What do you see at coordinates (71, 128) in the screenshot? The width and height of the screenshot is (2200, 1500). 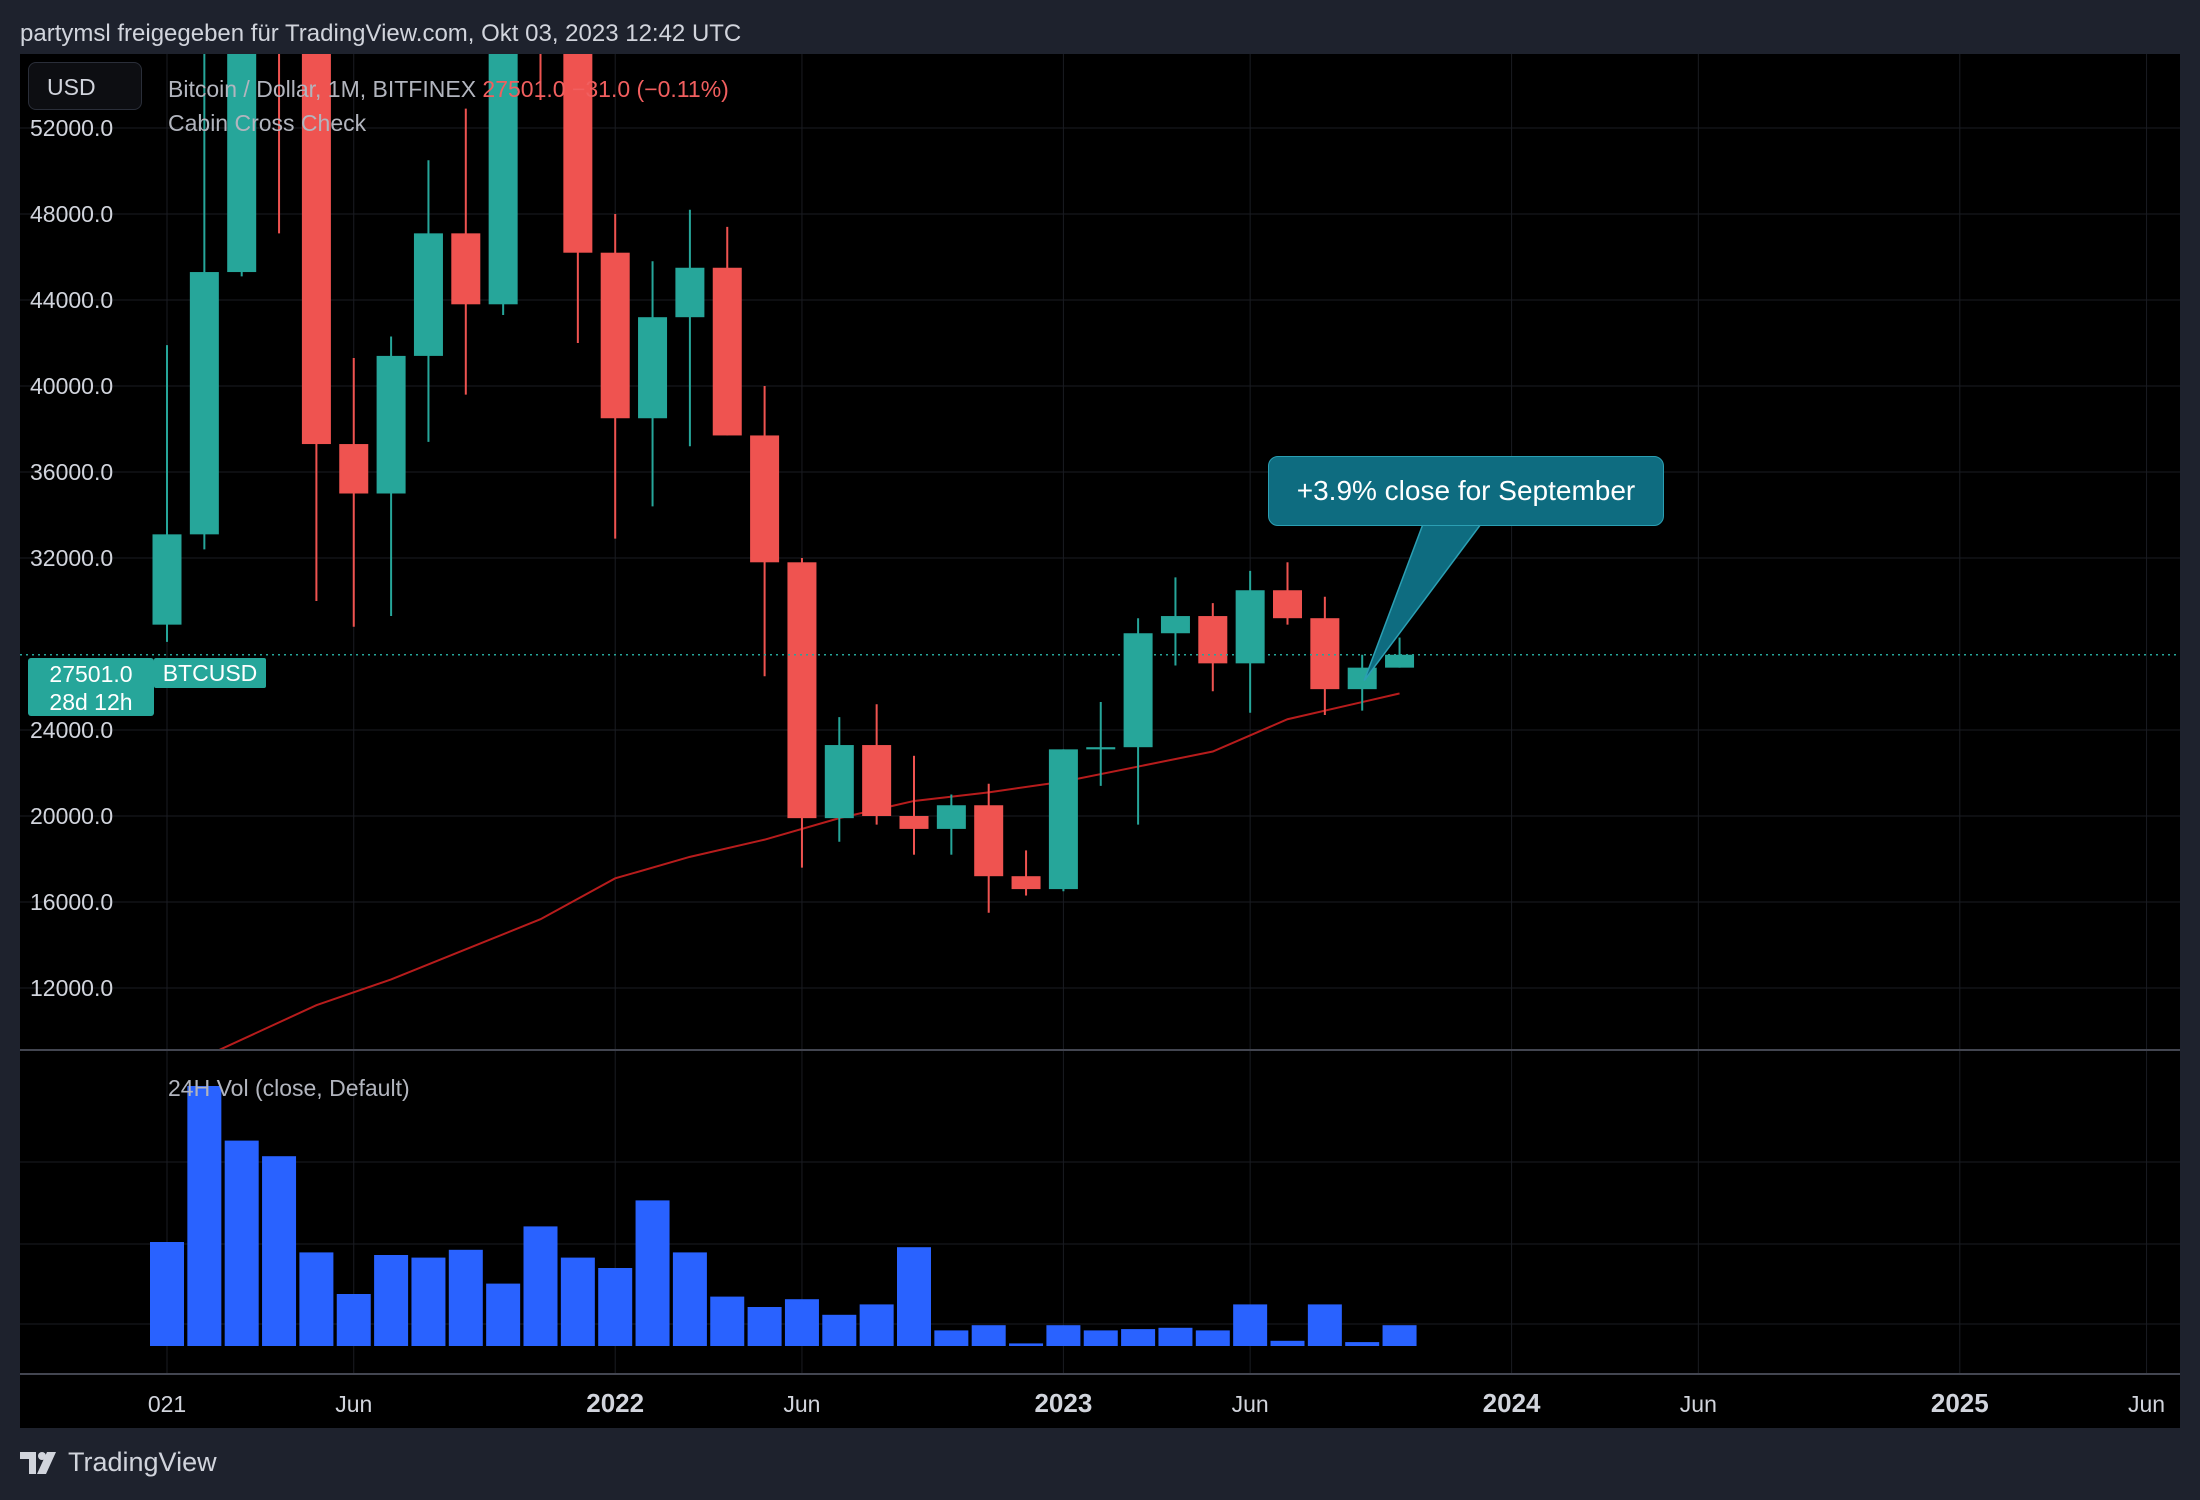 I see `y-tick-label: 52000.0` at bounding box center [71, 128].